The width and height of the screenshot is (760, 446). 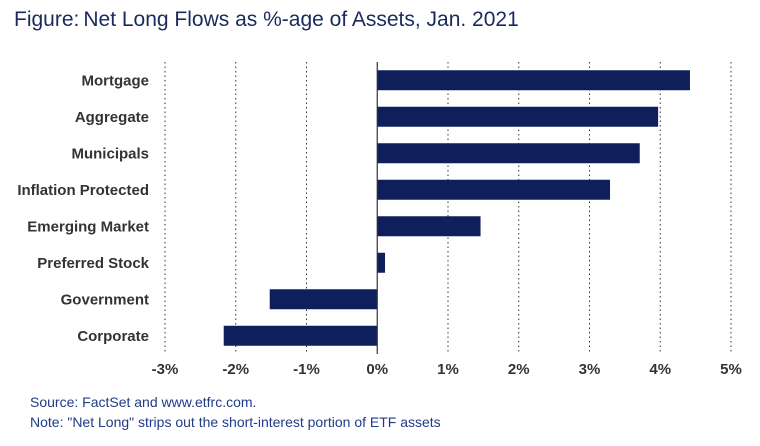 What do you see at coordinates (47, 19) in the screenshot?
I see `title-prefix: Figure:` at bounding box center [47, 19].